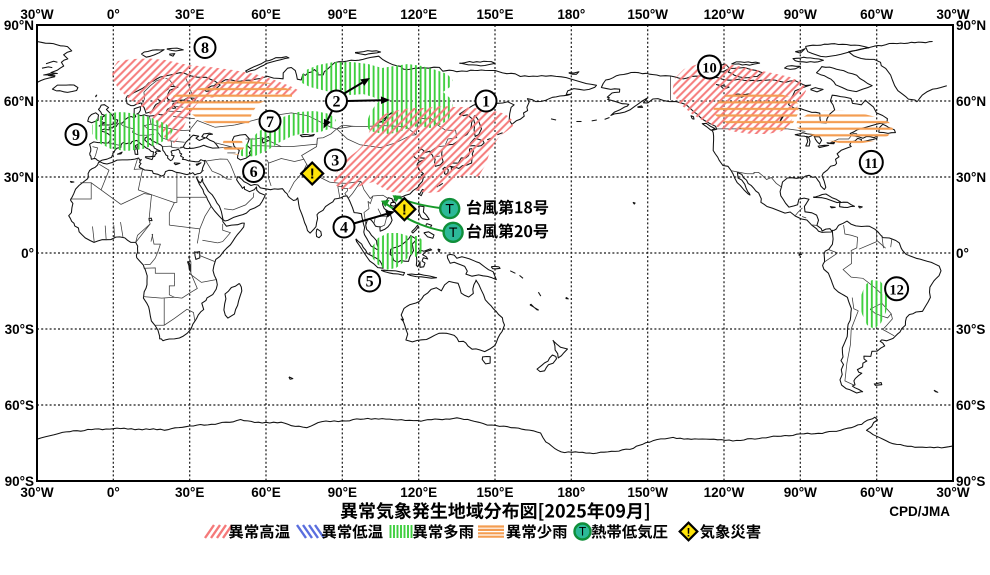  Describe the element at coordinates (871, 164) in the screenshot. I see `svg-text: 11` at that location.